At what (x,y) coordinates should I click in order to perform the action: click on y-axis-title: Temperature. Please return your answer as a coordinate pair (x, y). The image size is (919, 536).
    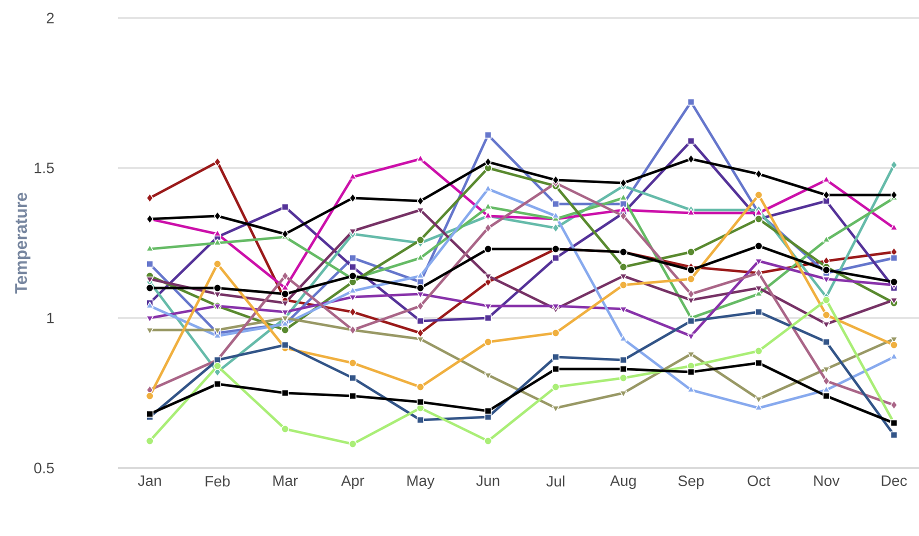
    Looking at the image, I should click on (22, 243).